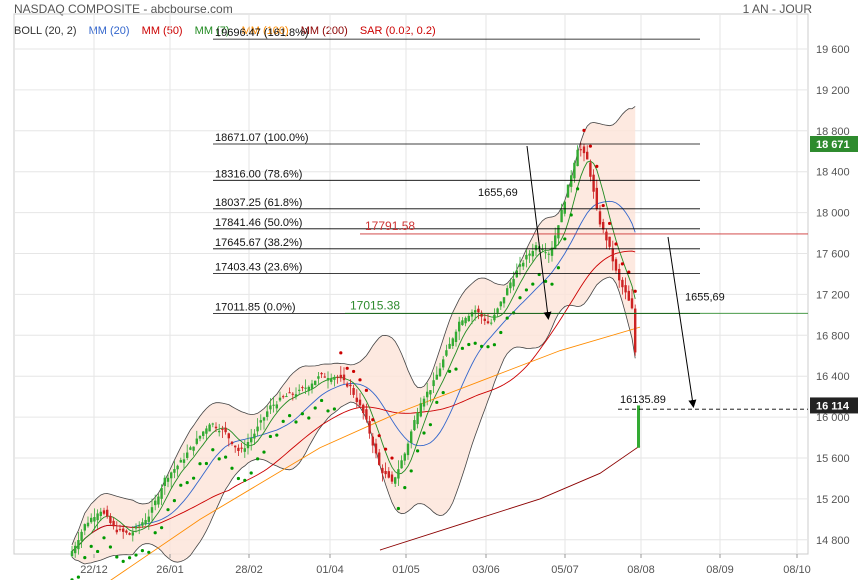 This screenshot has width=860, height=580. What do you see at coordinates (834, 143) in the screenshot?
I see `price-badge` at bounding box center [834, 143].